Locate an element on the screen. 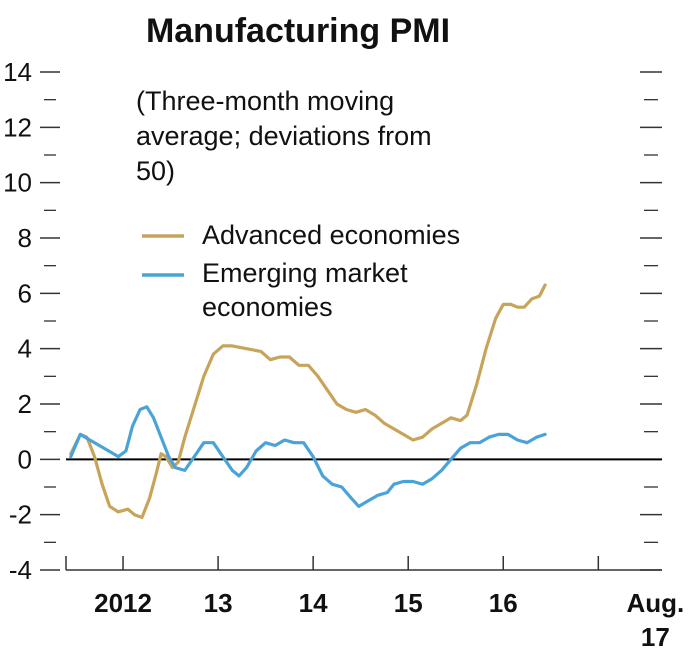  y-tick-label: -2 is located at coordinates (20, 515).